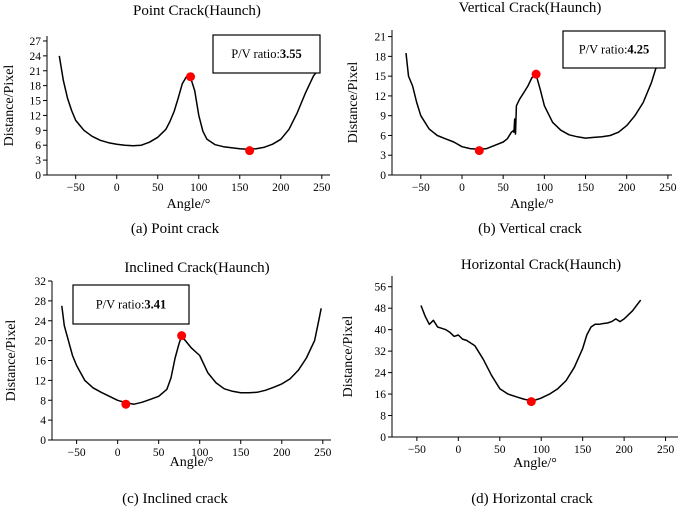 The width and height of the screenshot is (685, 510). What do you see at coordinates (381, 288) in the screenshot?
I see `y-tick-label: 56` at bounding box center [381, 288].